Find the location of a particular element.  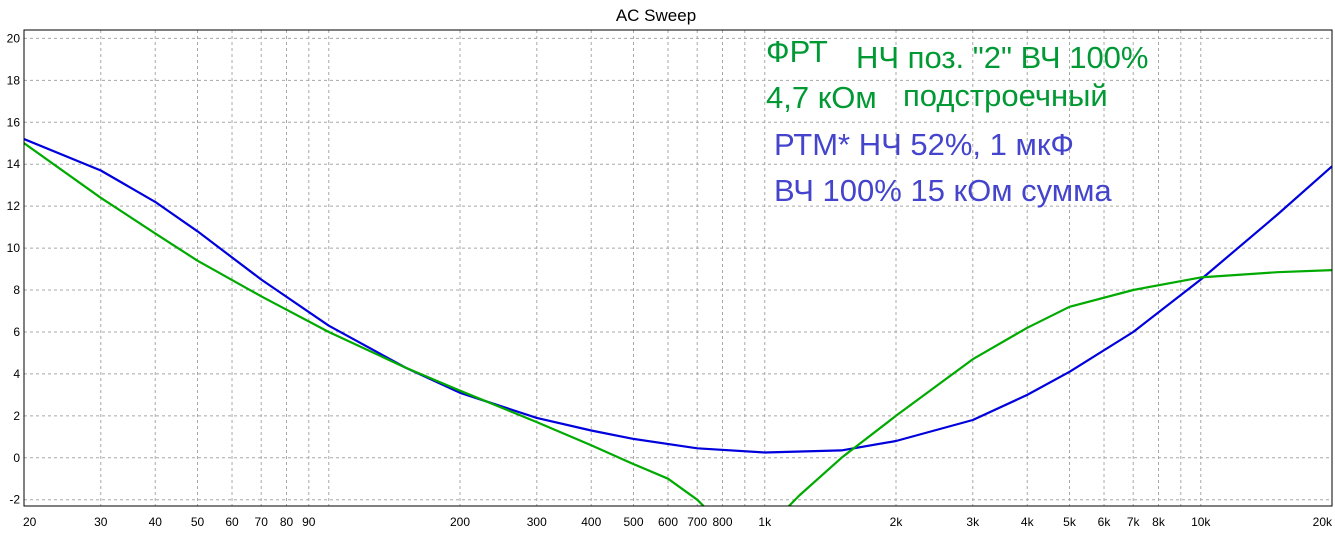

x-tick-label: 7k is located at coordinates (1134, 522).